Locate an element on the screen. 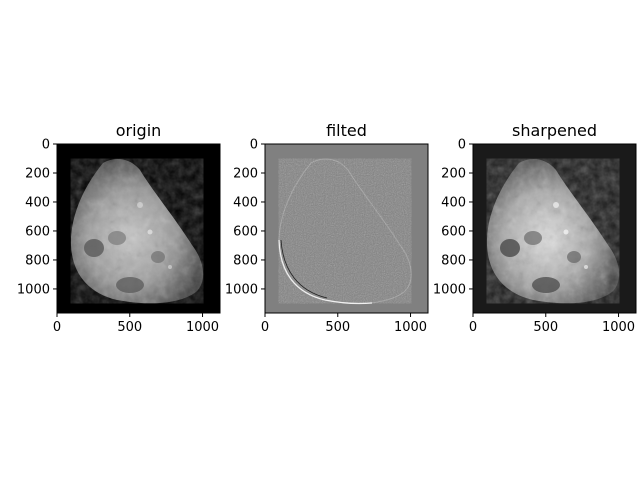 This screenshot has height=480, width=640. panel-title: sharpened is located at coordinates (554, 130).